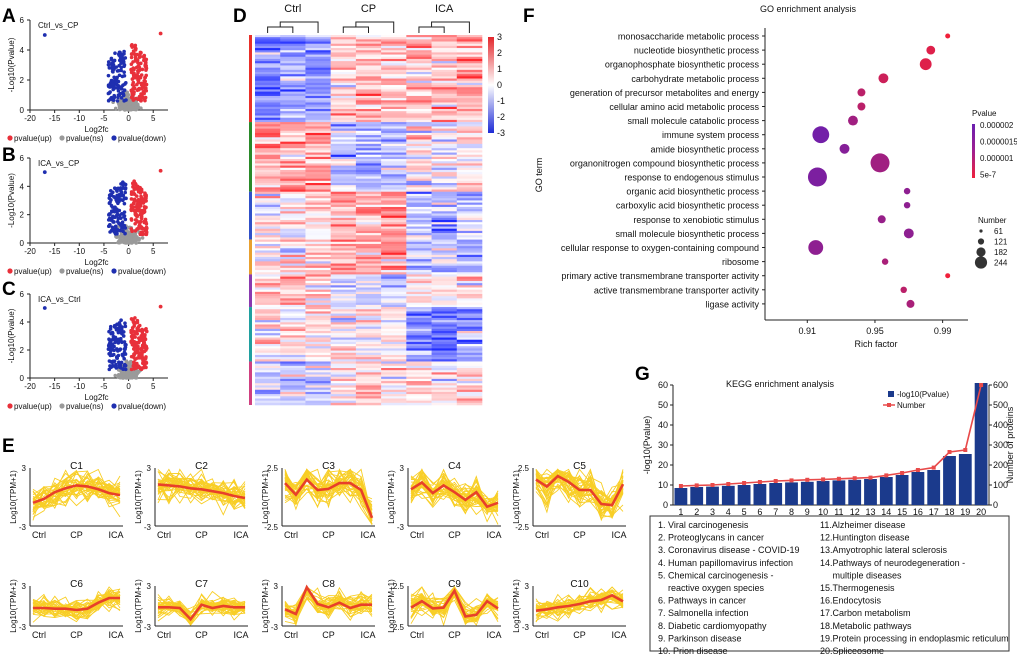 The image size is (1017, 655). What do you see at coordinates (984, 113) in the screenshot?
I see `pvalue-legend-title: Pvalue` at bounding box center [984, 113].